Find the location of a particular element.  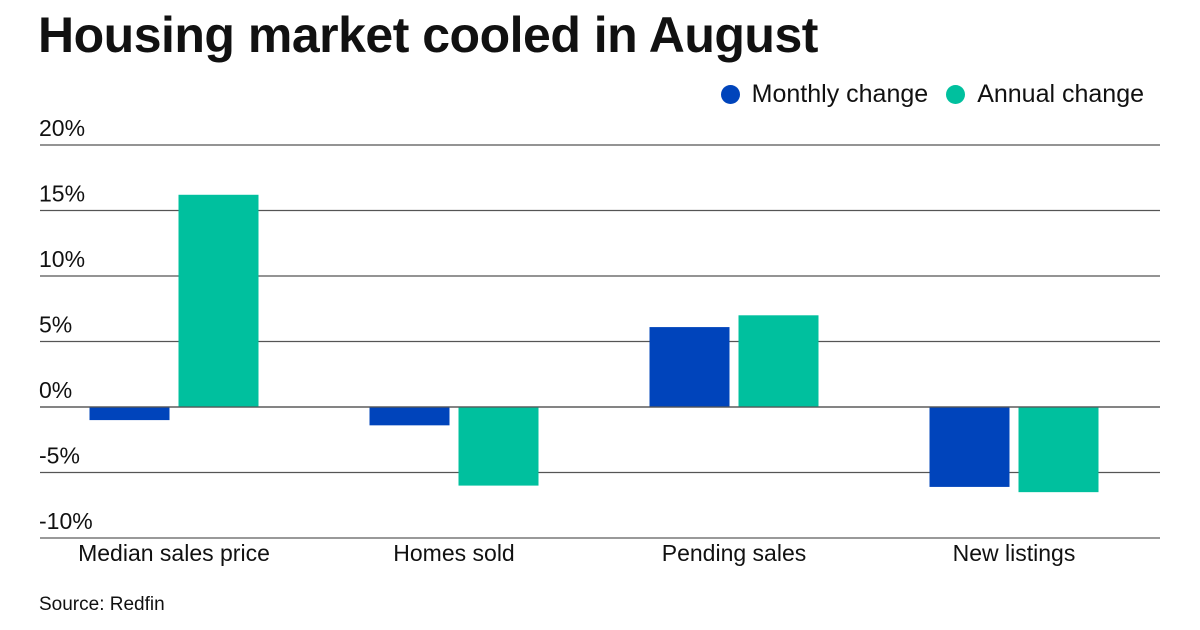

legend: Monthly change Annual change is located at coordinates (923, 94).